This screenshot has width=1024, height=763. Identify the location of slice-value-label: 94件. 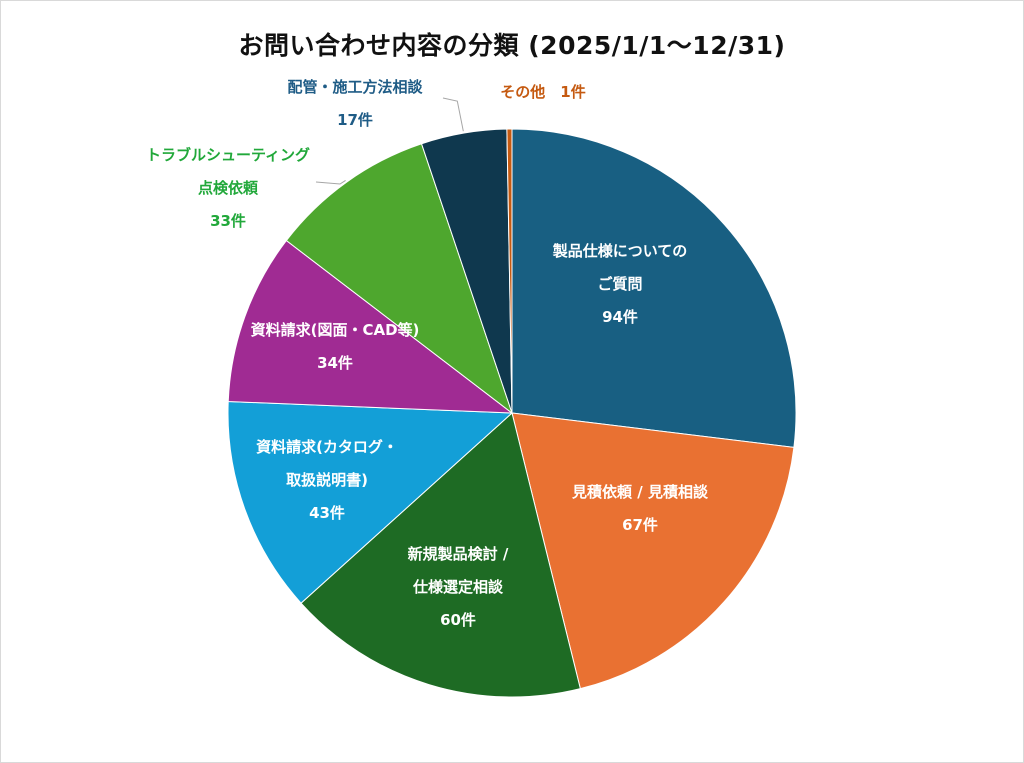
(620, 317).